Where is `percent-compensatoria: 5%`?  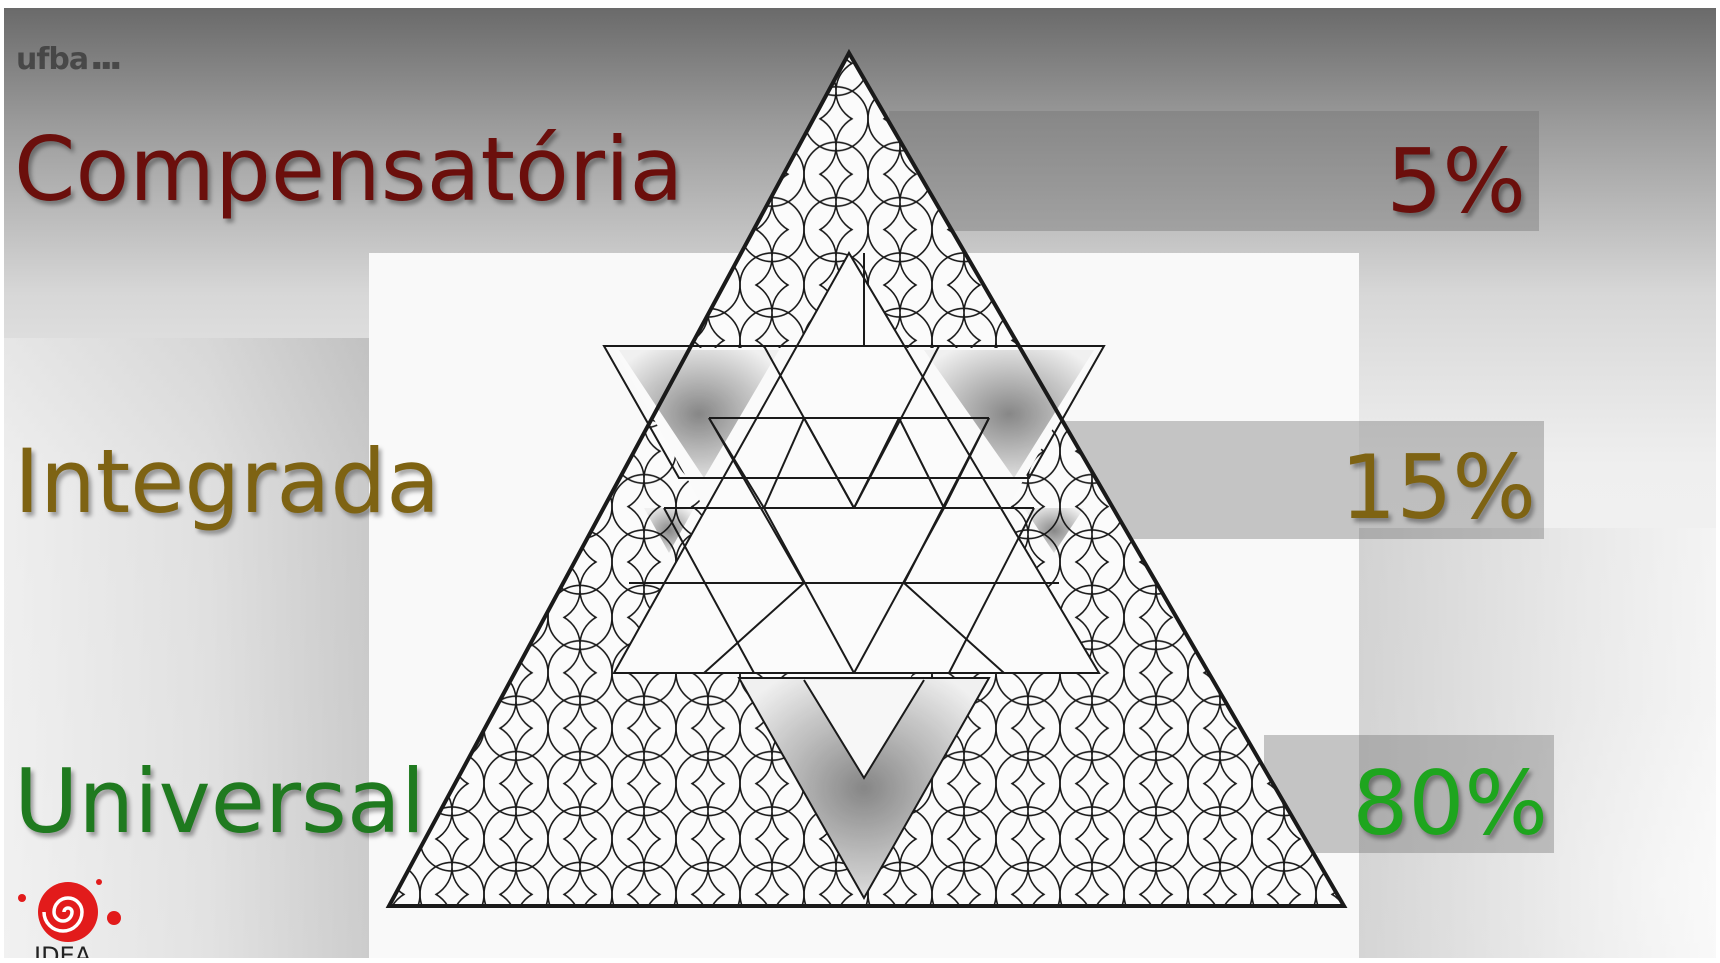 percent-compensatoria: 5% is located at coordinates (1456, 181).